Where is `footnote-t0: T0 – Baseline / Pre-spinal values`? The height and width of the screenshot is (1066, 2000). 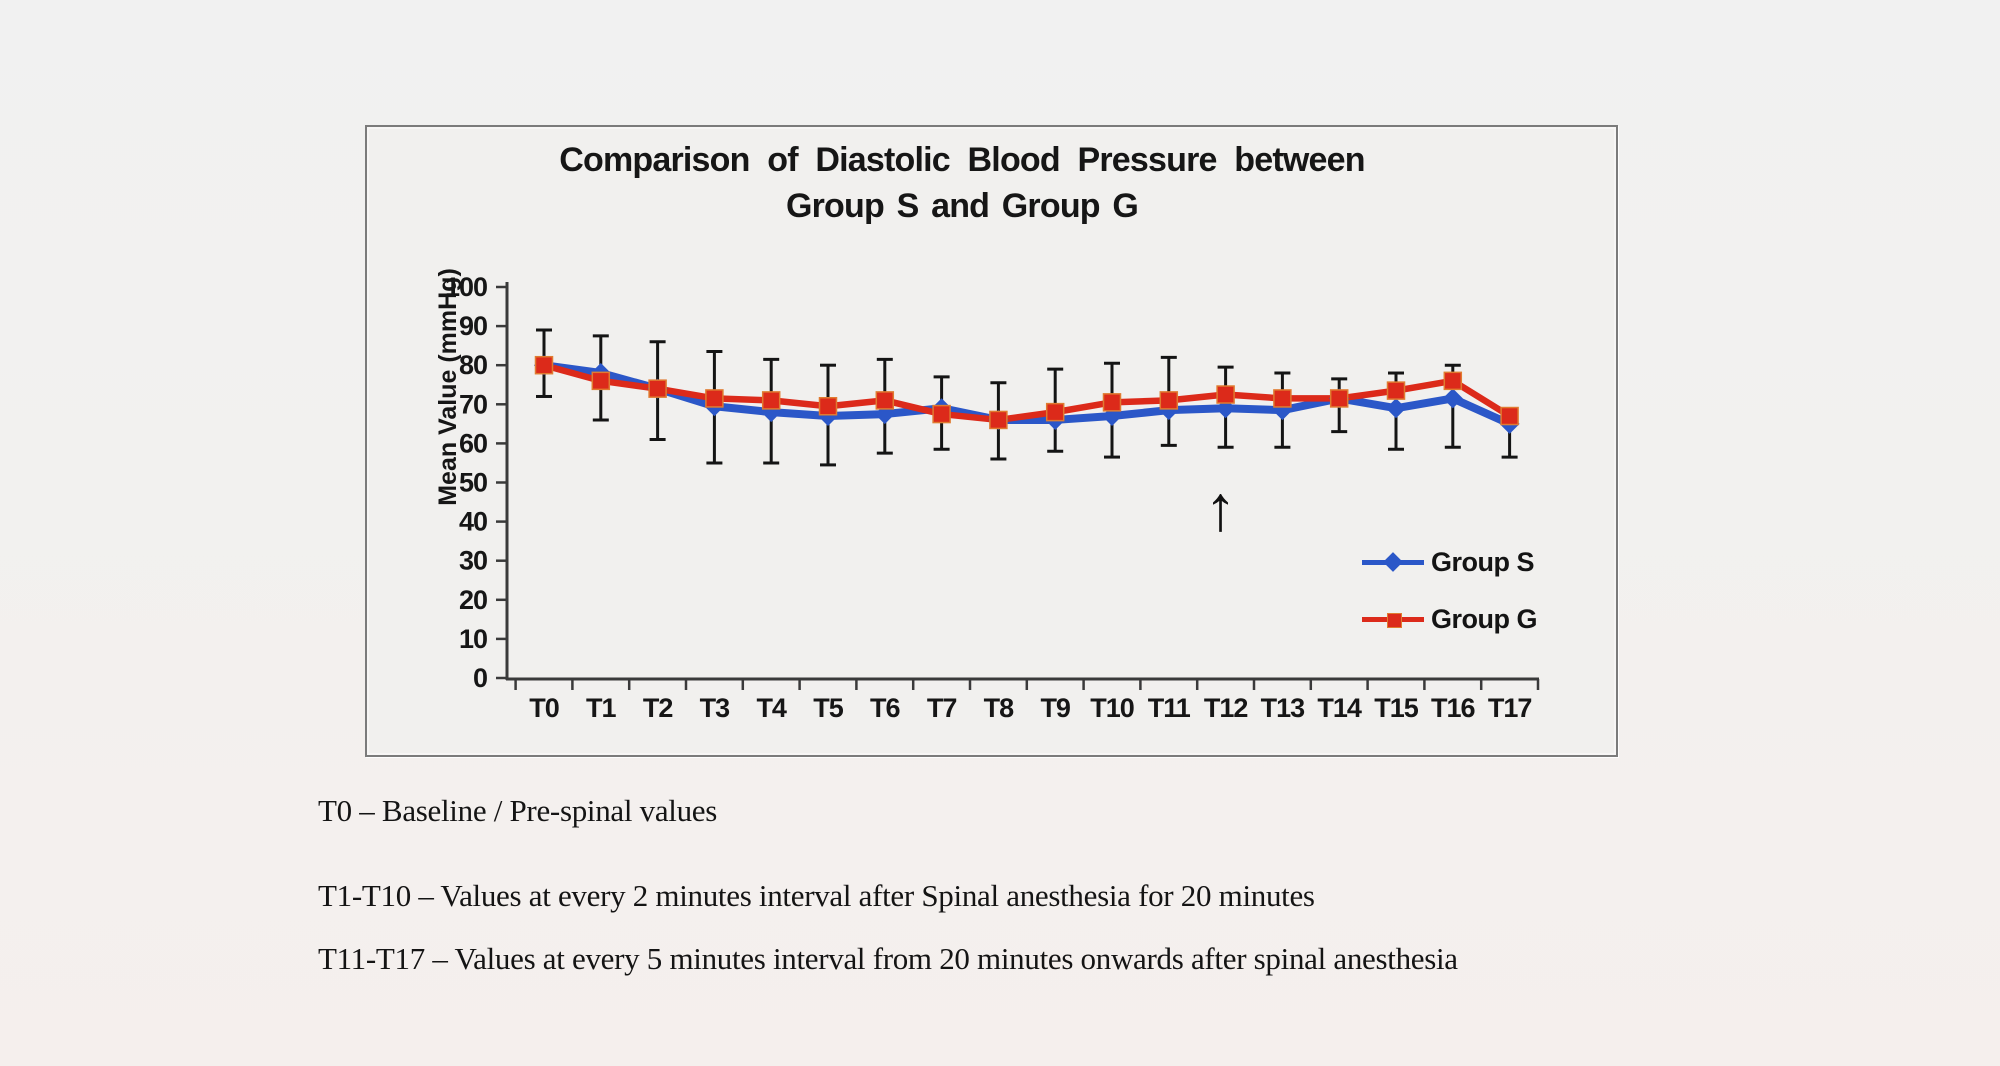
footnote-t0: T0 – Baseline / Pre-spinal values is located at coordinates (518, 810).